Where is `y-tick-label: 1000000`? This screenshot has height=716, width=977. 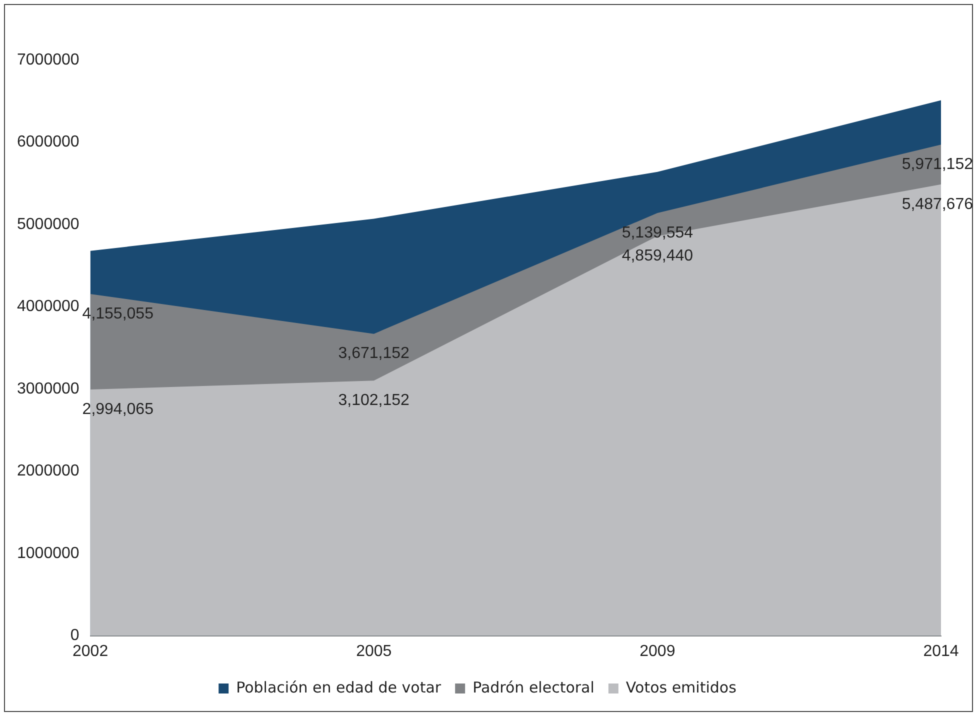
y-tick-label: 1000000 is located at coordinates (48, 553).